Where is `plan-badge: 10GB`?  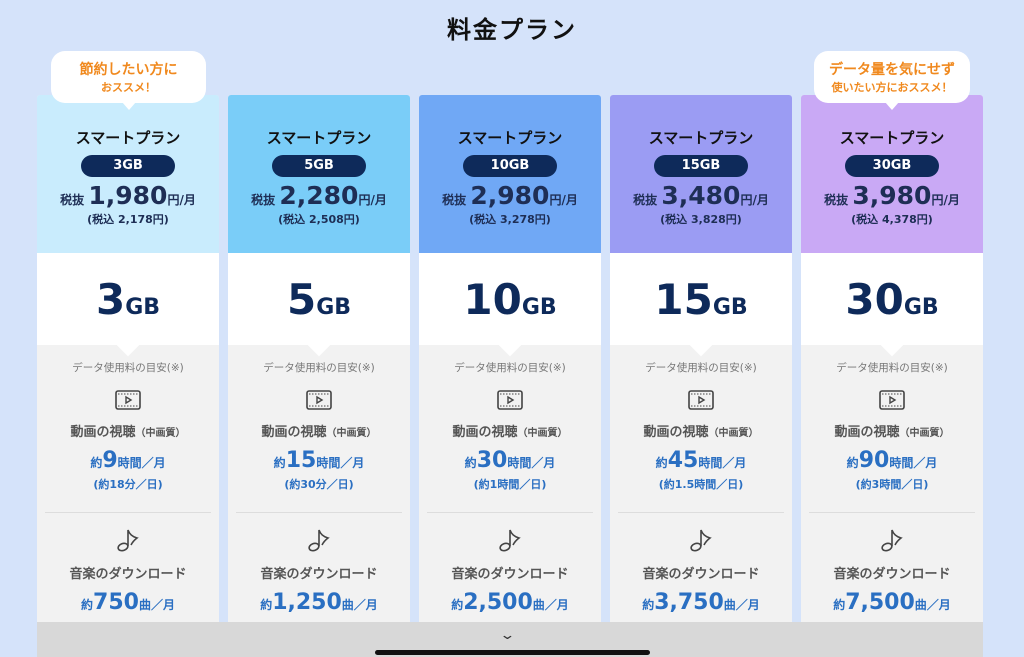
plan-badge: 10GB is located at coordinates (510, 166).